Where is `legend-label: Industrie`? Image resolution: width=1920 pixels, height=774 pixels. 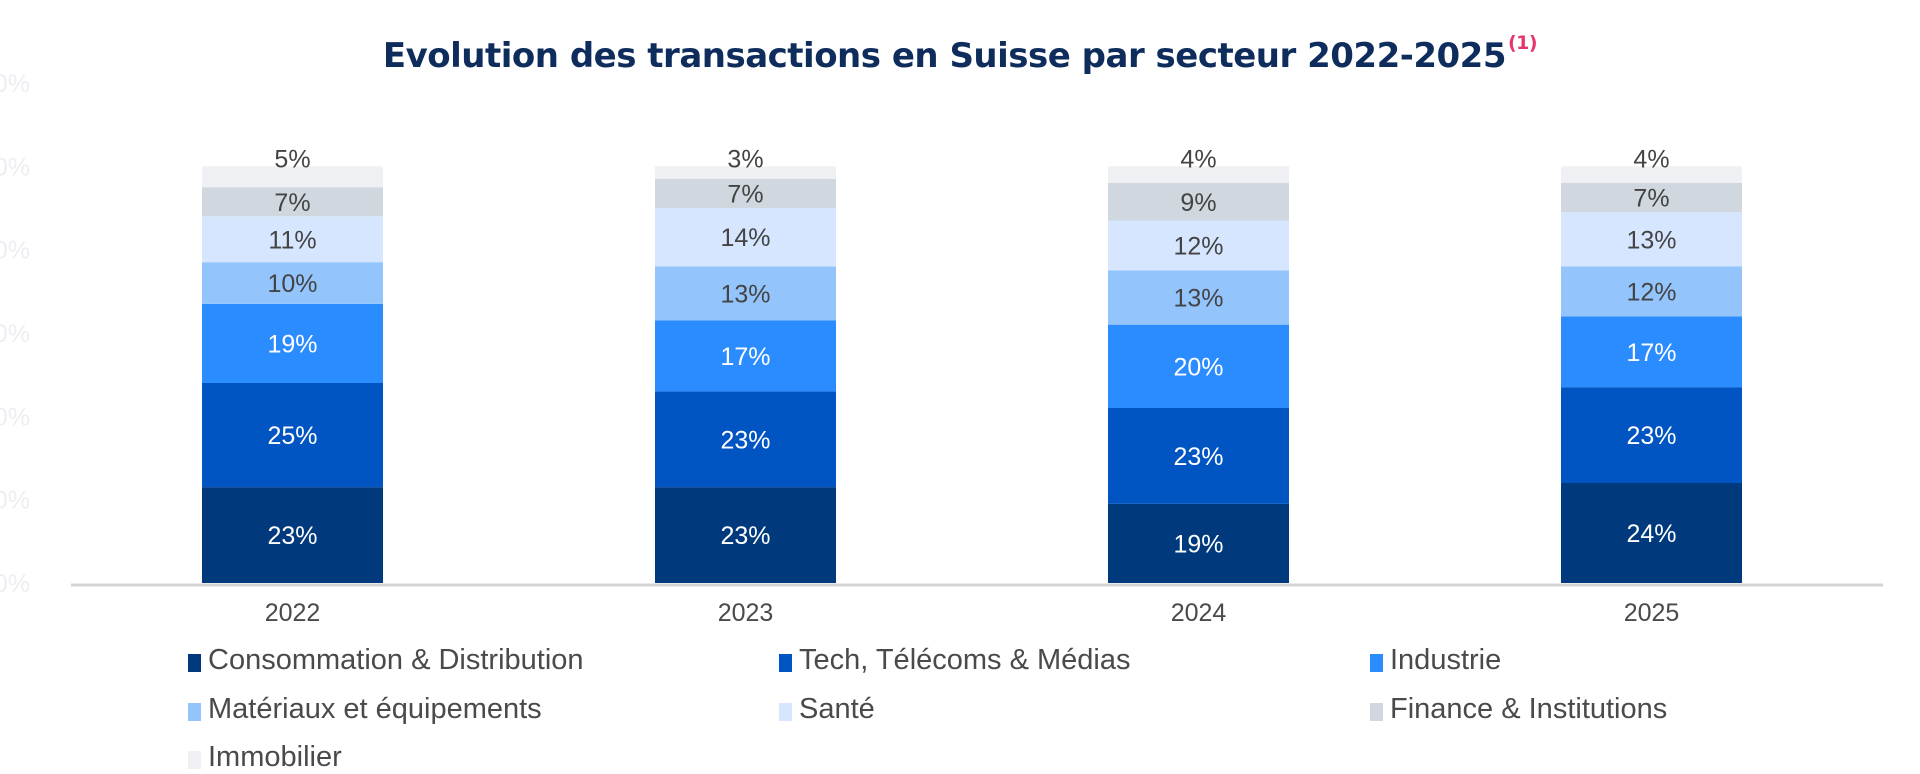
legend-label: Industrie is located at coordinates (1446, 660).